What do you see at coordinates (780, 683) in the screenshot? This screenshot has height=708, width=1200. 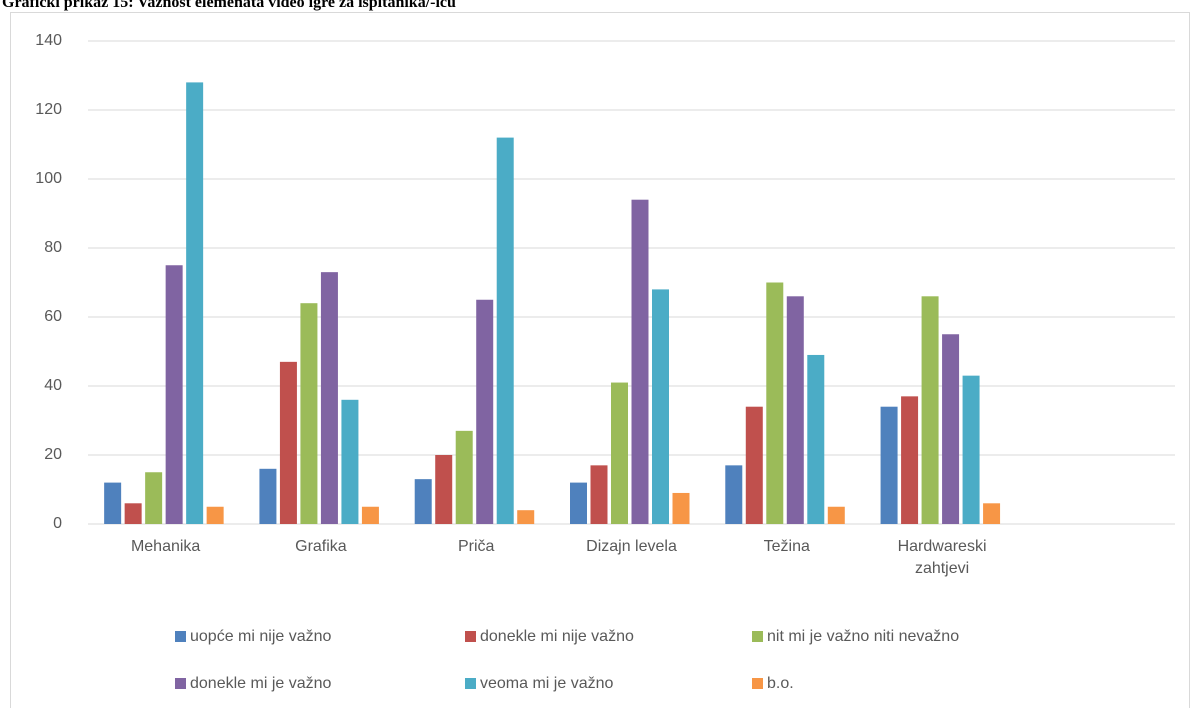 I see `legend-label: b.o.` at bounding box center [780, 683].